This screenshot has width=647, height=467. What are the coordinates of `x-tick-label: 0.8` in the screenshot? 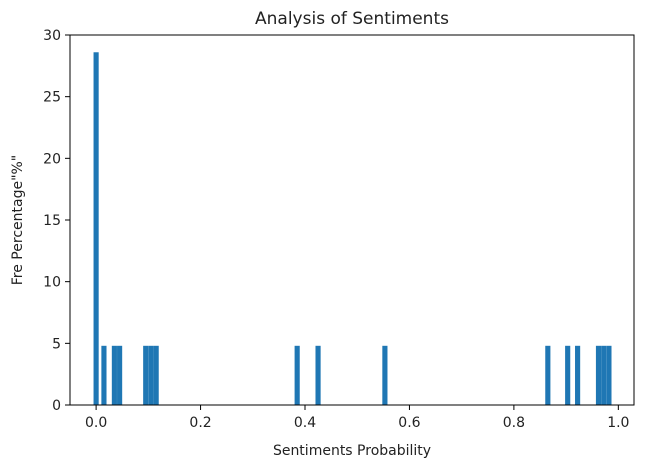 It's located at (514, 423).